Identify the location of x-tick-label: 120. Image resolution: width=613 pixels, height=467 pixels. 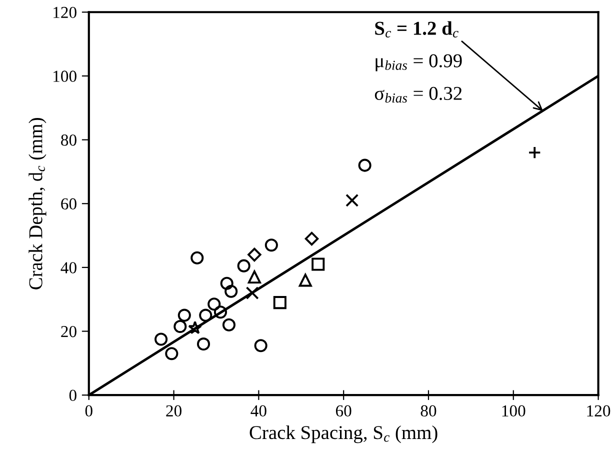
(598, 411).